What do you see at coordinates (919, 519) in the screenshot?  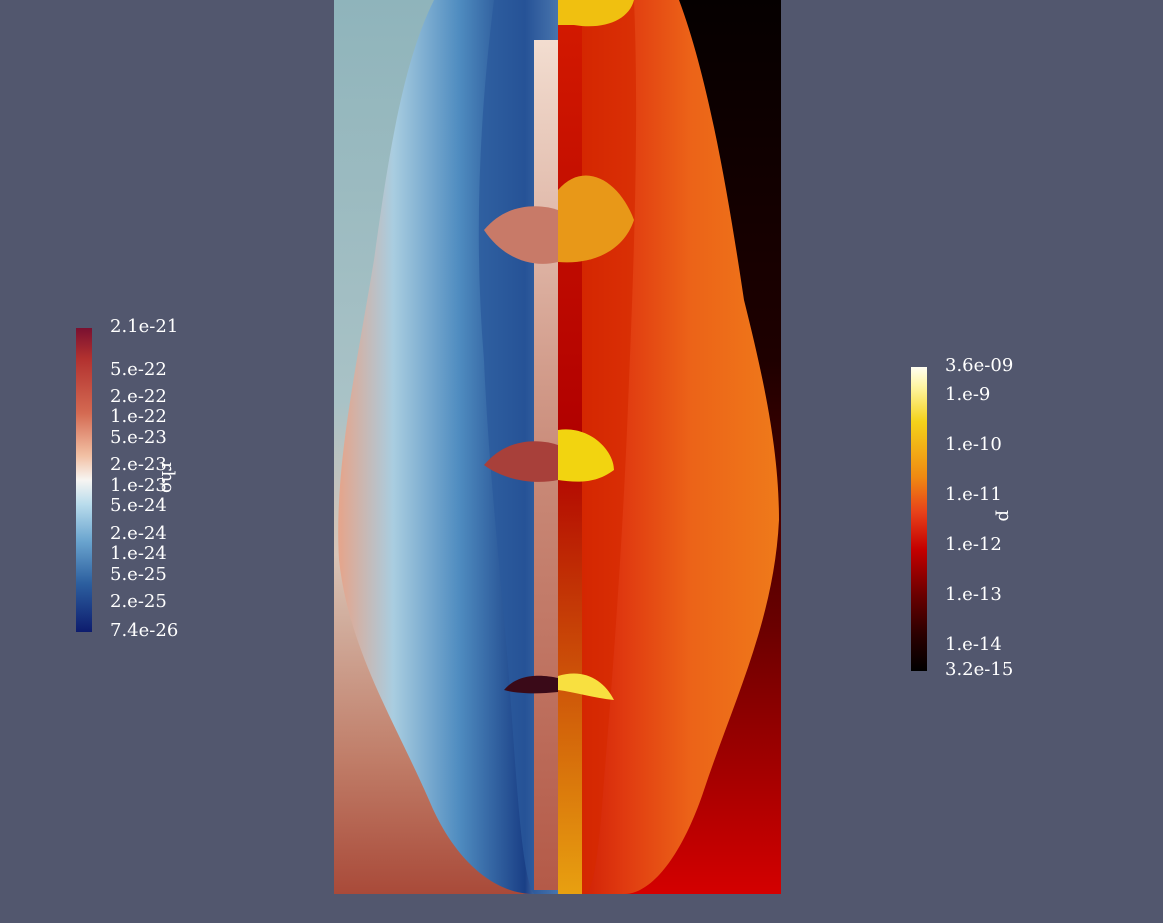 I see `p-colorbar` at bounding box center [919, 519].